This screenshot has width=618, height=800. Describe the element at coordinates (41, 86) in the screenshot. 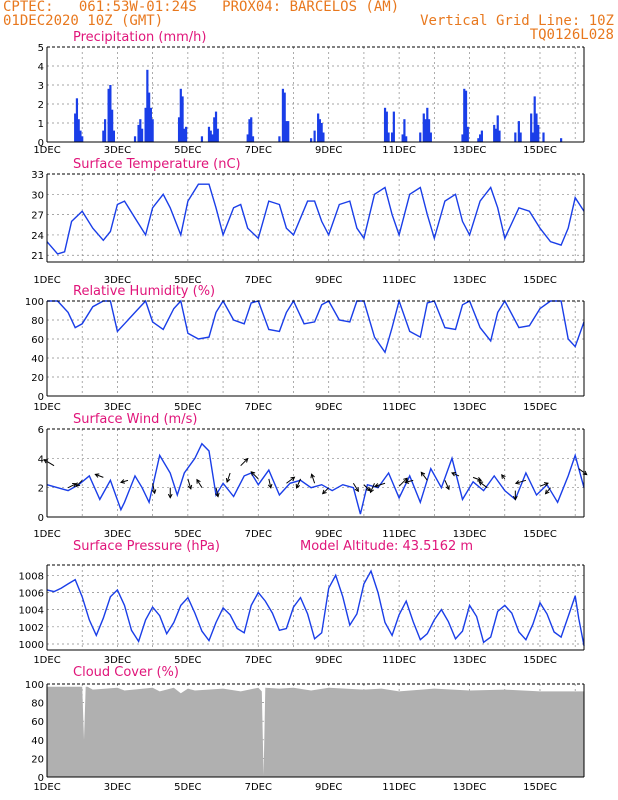

I see `y-tick-label: 3` at that location.